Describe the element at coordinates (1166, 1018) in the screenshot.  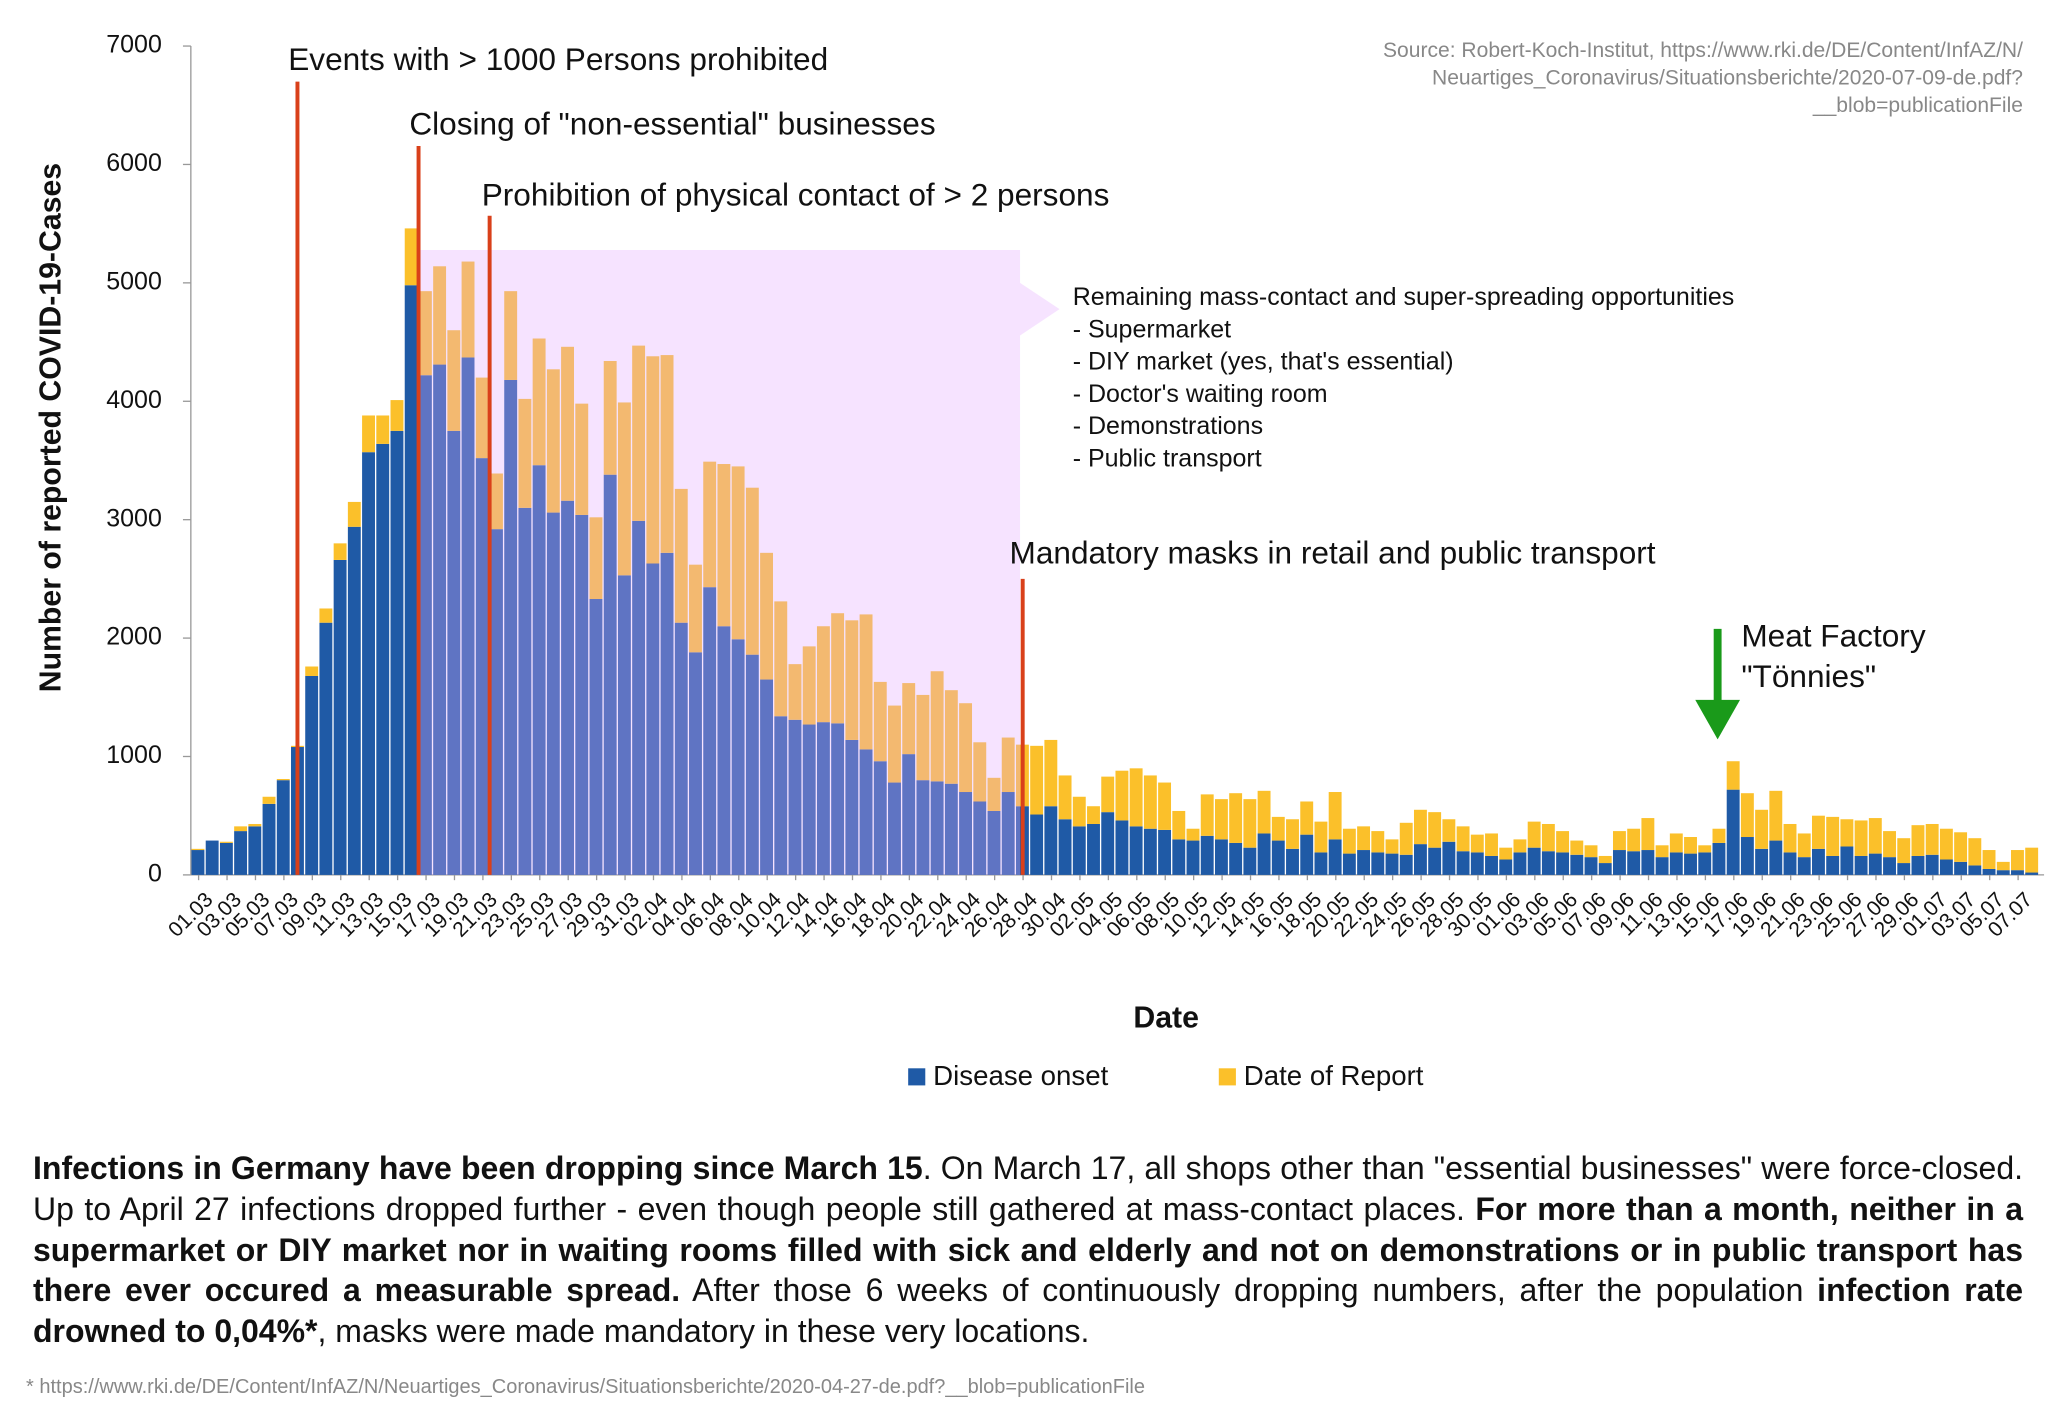
I see `x-axis-label: Date` at that location.